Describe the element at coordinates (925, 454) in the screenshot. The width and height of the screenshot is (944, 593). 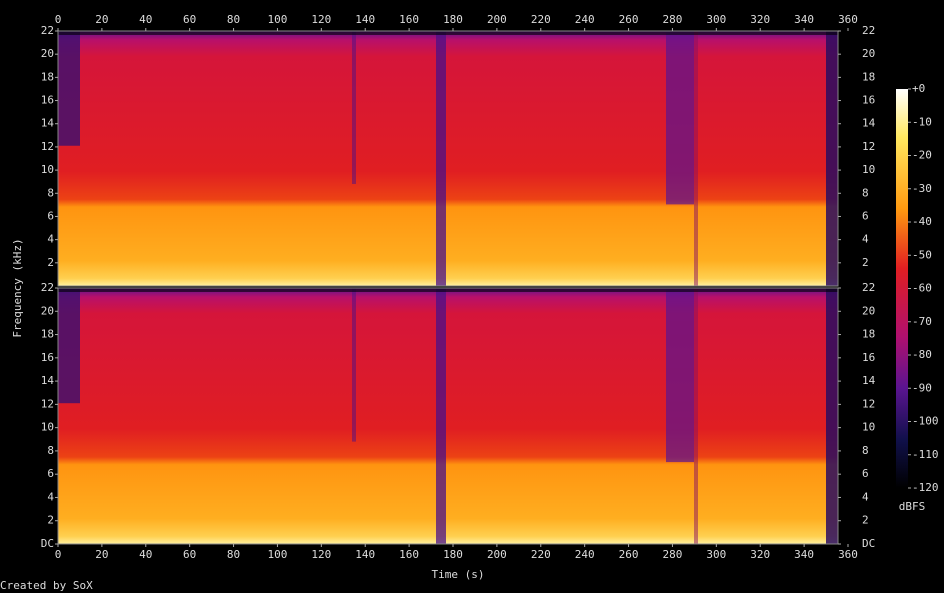
I see `colorbar-tick-label: -110` at that location.